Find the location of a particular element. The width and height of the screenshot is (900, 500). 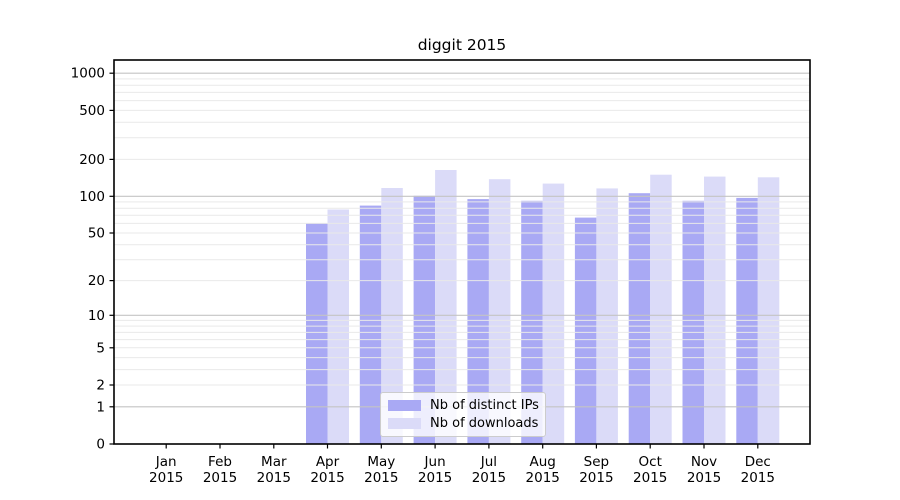

y-tick-label: 10 is located at coordinates (96, 316).